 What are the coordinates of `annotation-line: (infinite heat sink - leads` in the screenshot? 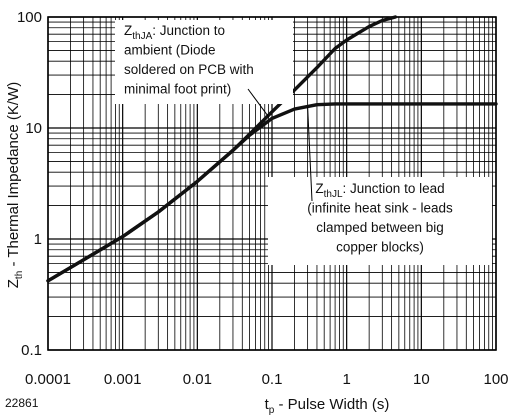 It's located at (380, 208).